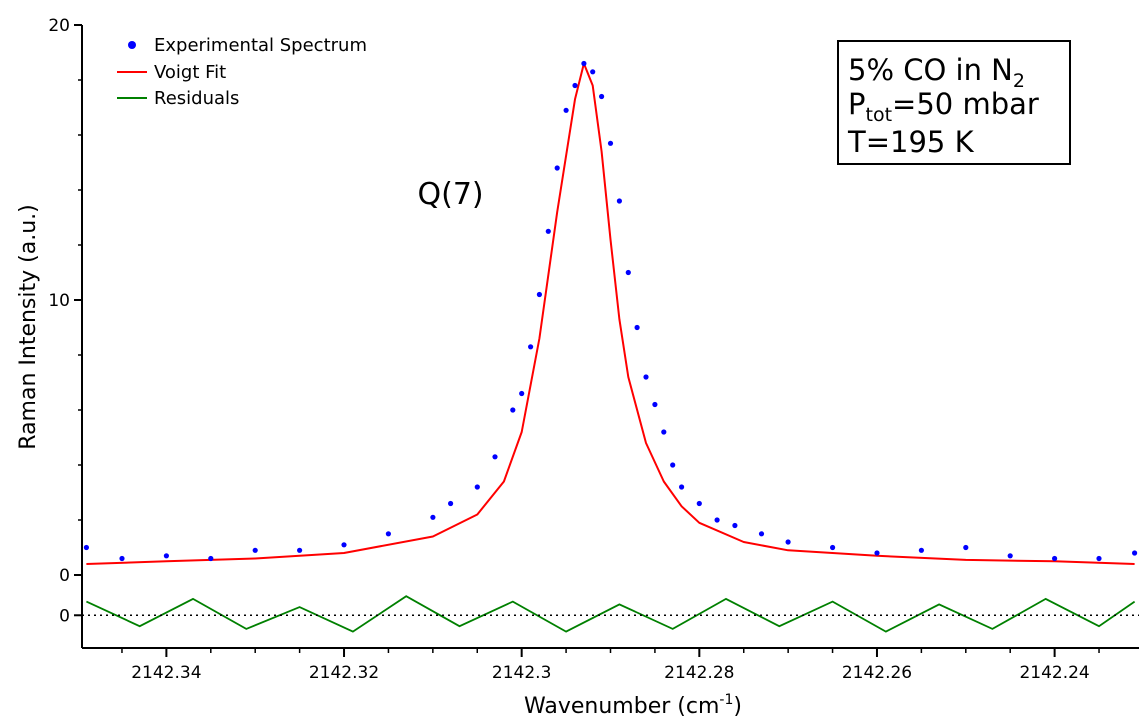 This screenshot has width=1139, height=717. Describe the element at coordinates (64, 616) in the screenshot. I see `residual-y-tick-label: 0` at that location.